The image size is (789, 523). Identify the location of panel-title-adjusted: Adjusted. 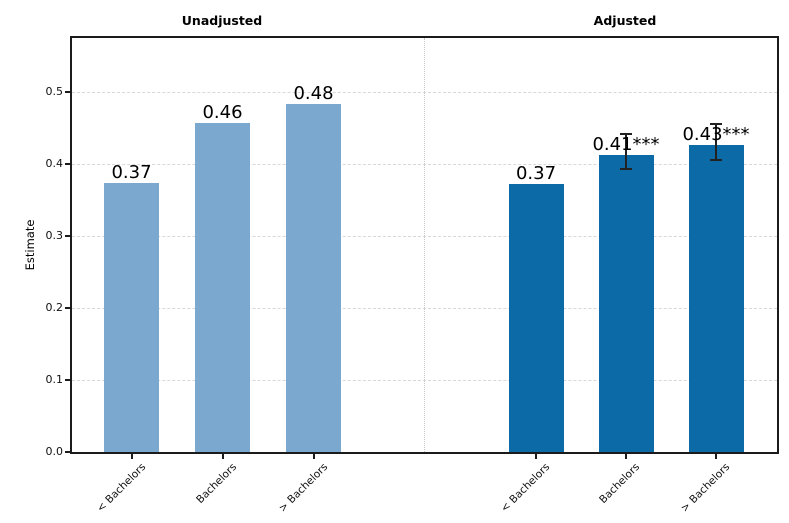
(625, 20).